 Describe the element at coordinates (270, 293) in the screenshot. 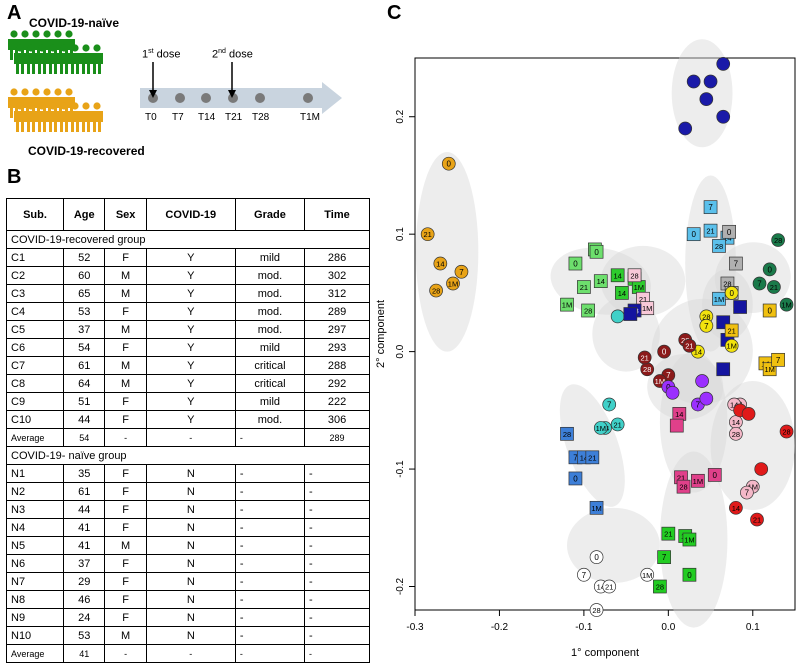

I see `table-cell: mod.` at that location.